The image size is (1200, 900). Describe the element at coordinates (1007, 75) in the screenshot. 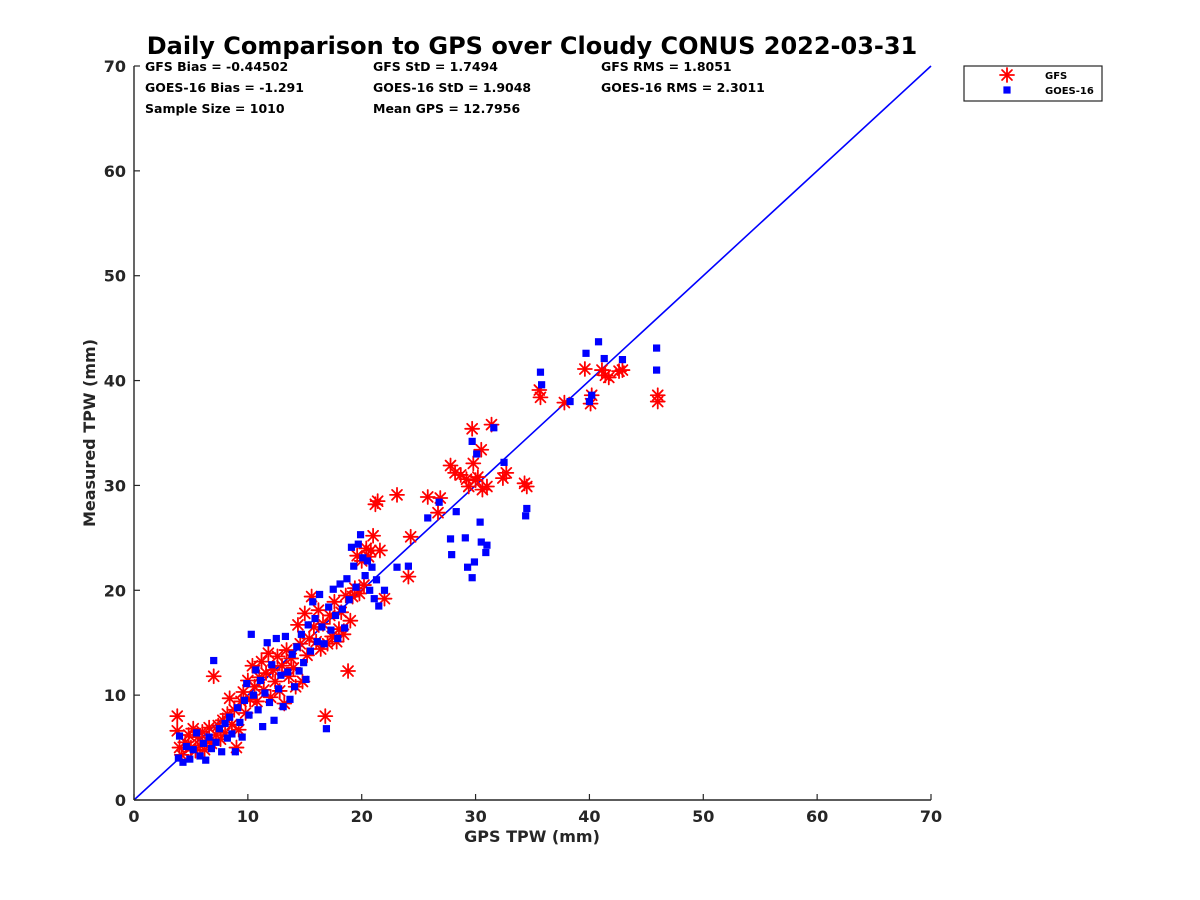

I see `legend-marker-gfs` at that location.